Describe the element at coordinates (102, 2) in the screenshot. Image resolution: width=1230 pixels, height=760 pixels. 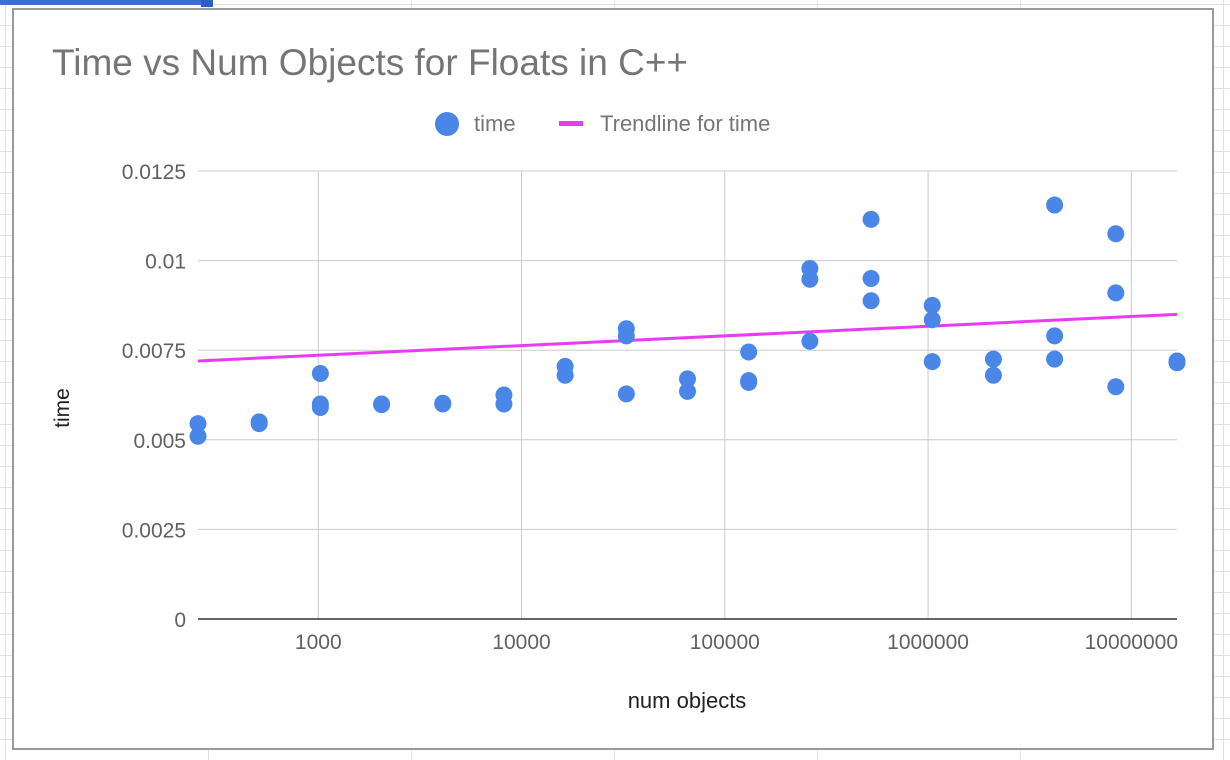
I see `cell-selection-bar` at that location.